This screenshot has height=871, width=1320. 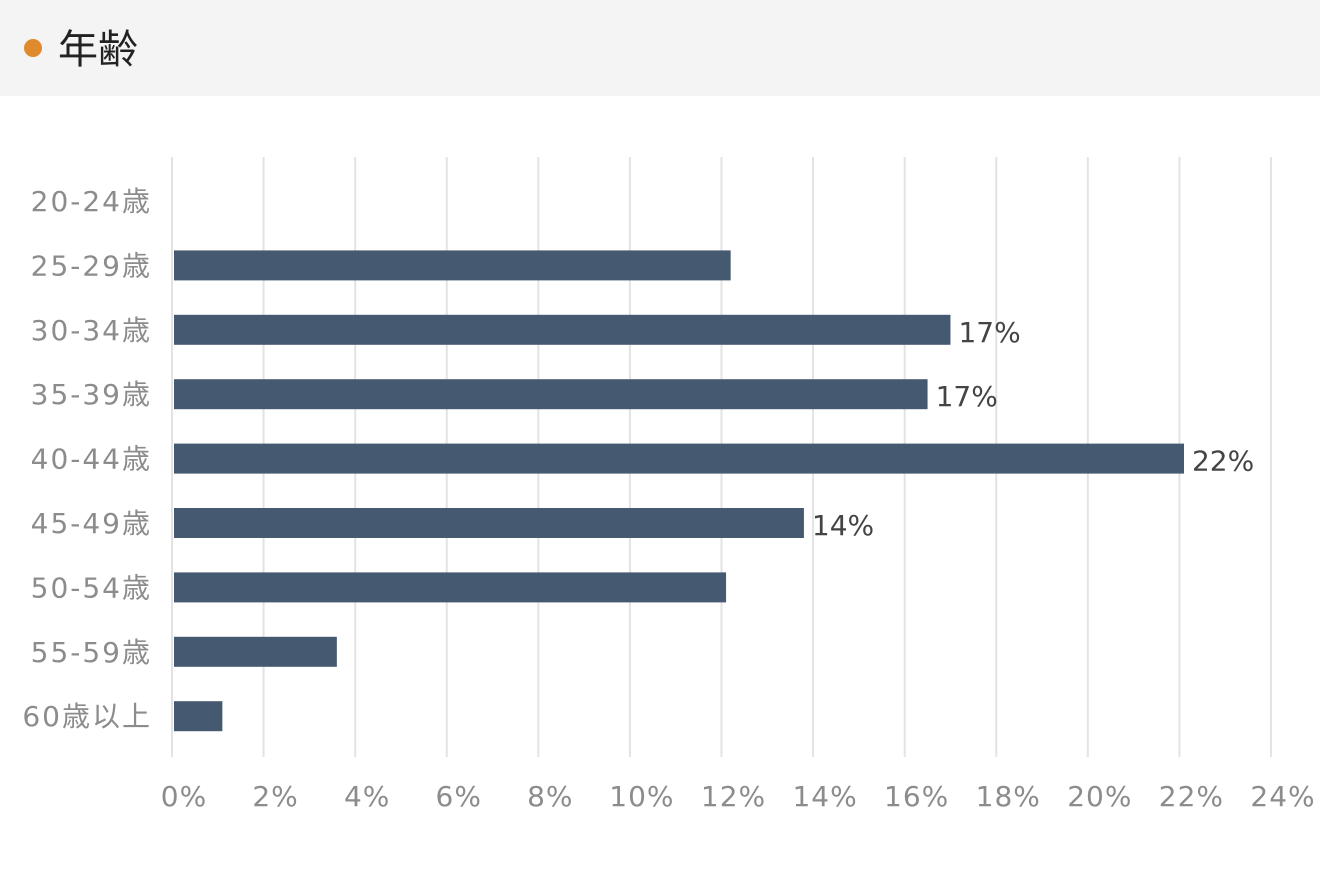 What do you see at coordinates (33, 48) in the screenshot?
I see `bullet-dot-icon` at bounding box center [33, 48].